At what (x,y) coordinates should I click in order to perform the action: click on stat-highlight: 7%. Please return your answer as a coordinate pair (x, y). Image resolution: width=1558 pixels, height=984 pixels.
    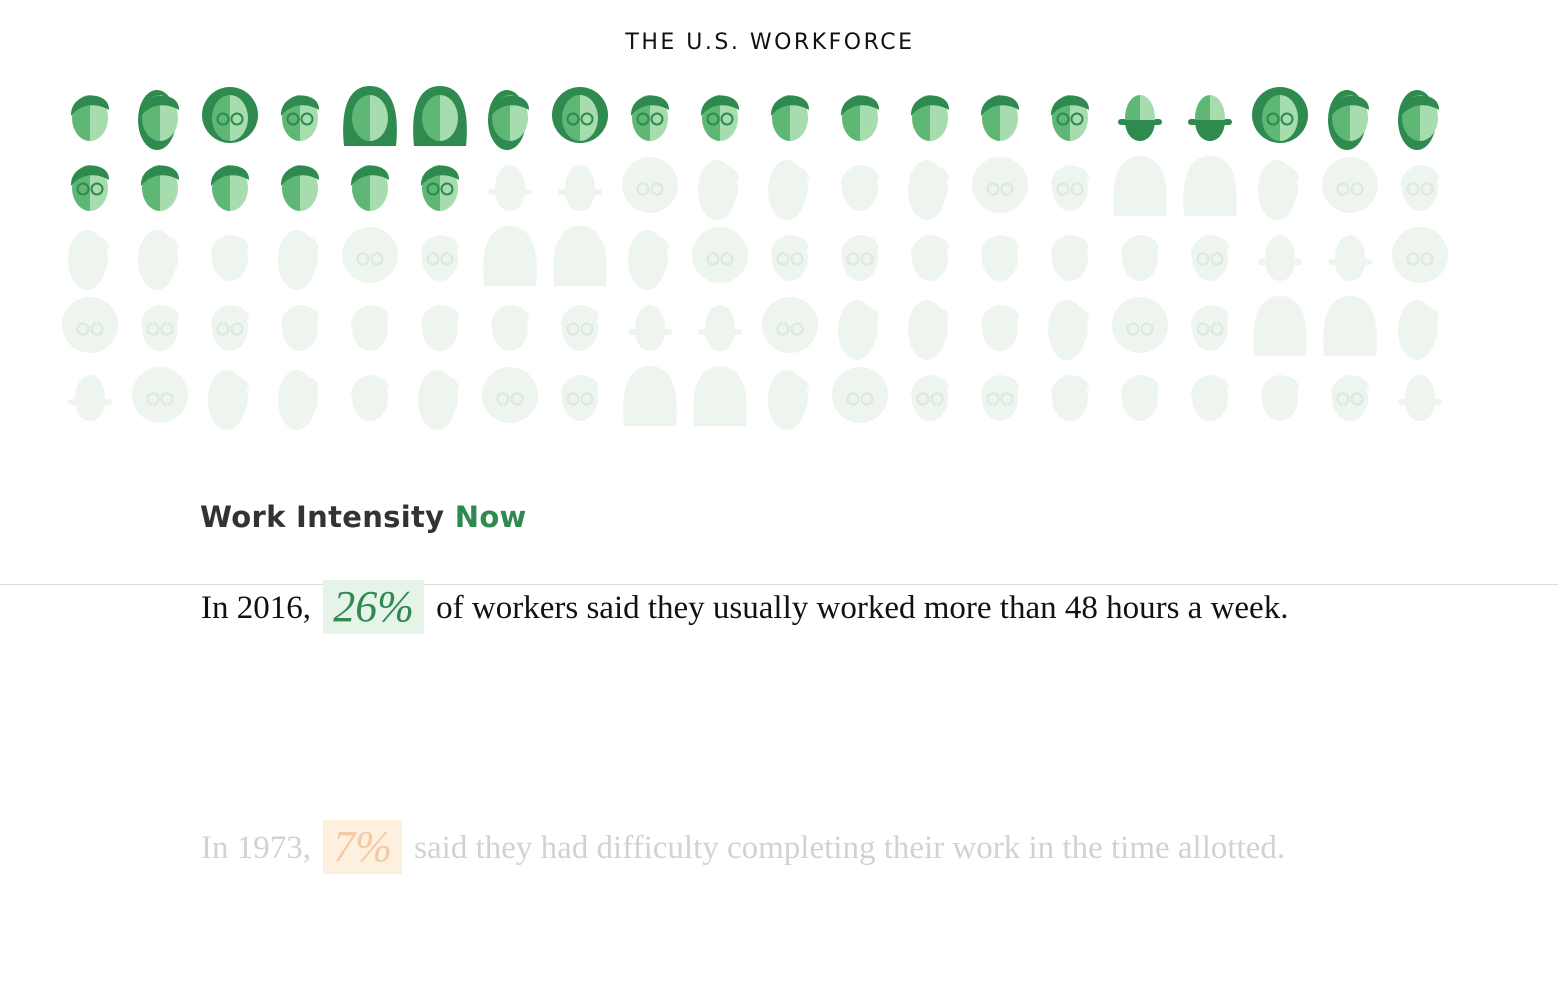
    Looking at the image, I should click on (362, 847).